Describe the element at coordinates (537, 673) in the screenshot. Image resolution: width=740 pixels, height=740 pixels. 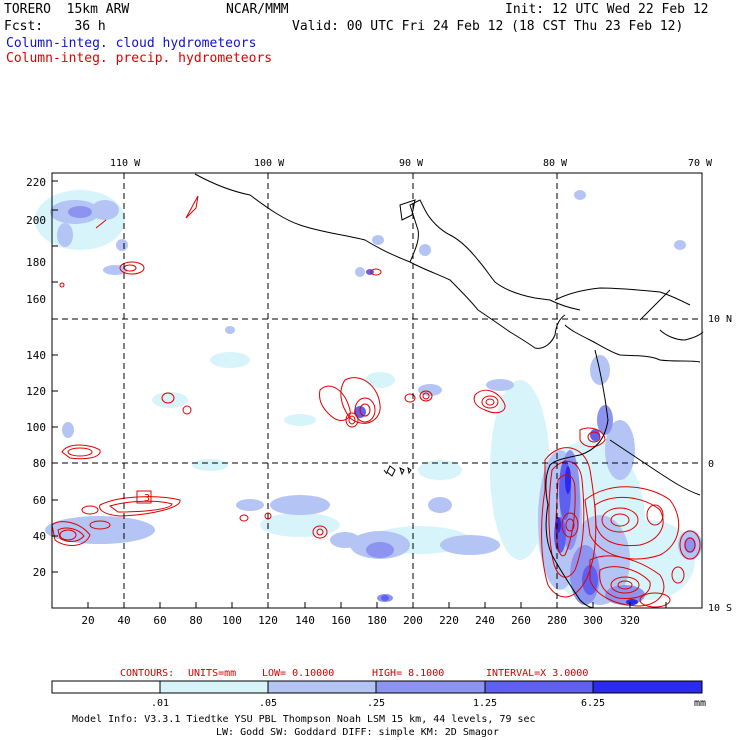
I see `contour-interval: INTERVAL=X 3.0000` at that location.